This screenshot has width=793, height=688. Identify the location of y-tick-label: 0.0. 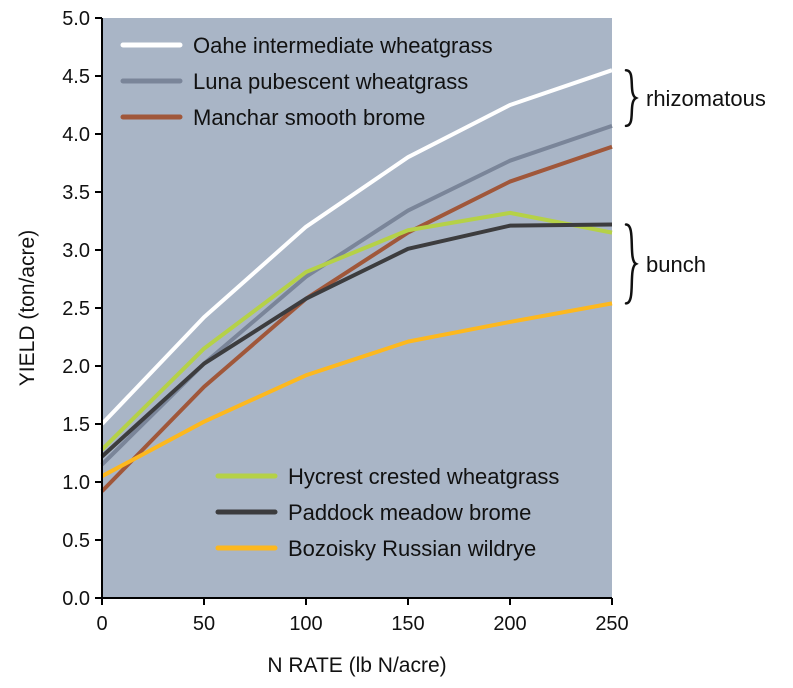
(76, 599).